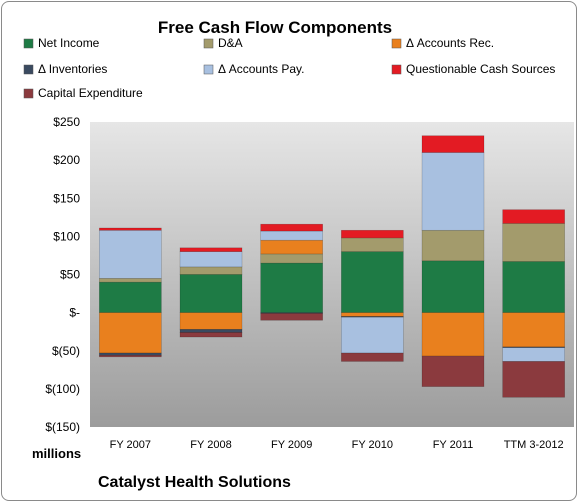 This screenshot has width=578, height=502. I want to click on x-tick-label: FY 2008, so click(210, 445).